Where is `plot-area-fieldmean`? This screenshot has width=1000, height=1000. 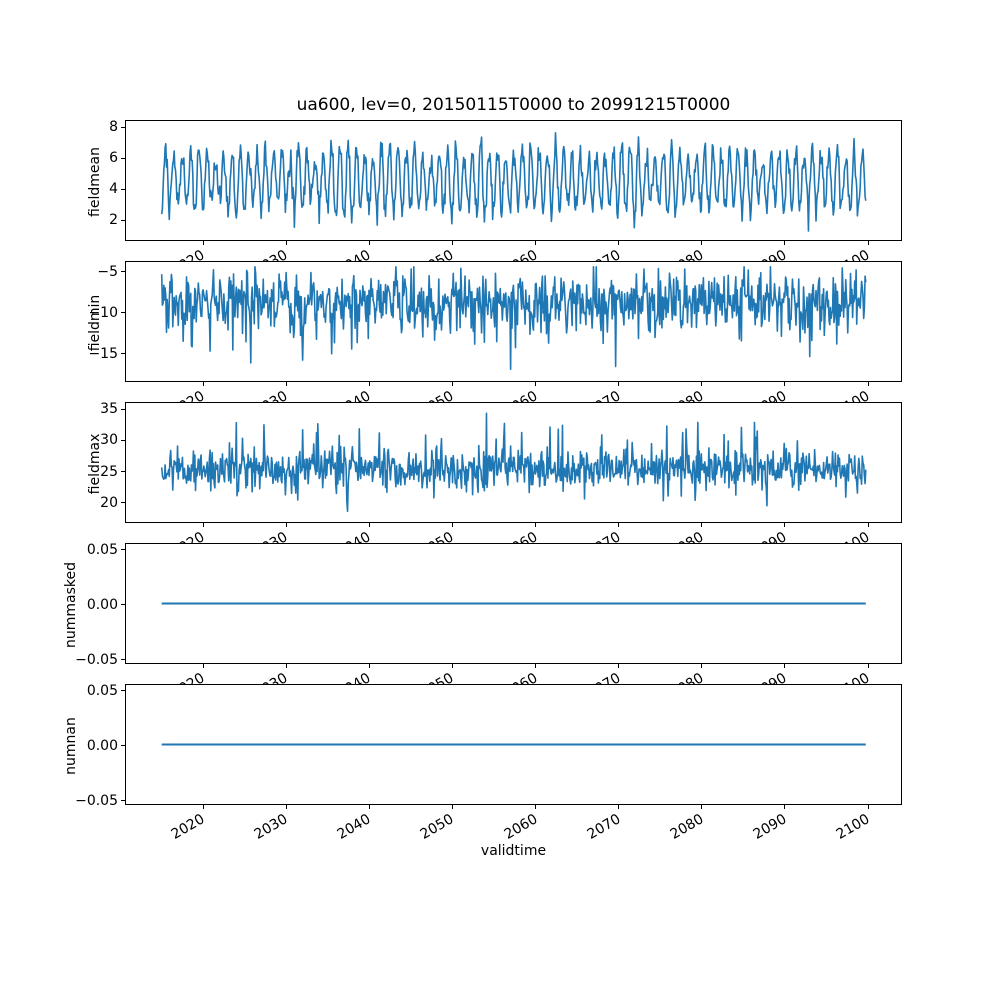 plot-area-fieldmean is located at coordinates (513, 182).